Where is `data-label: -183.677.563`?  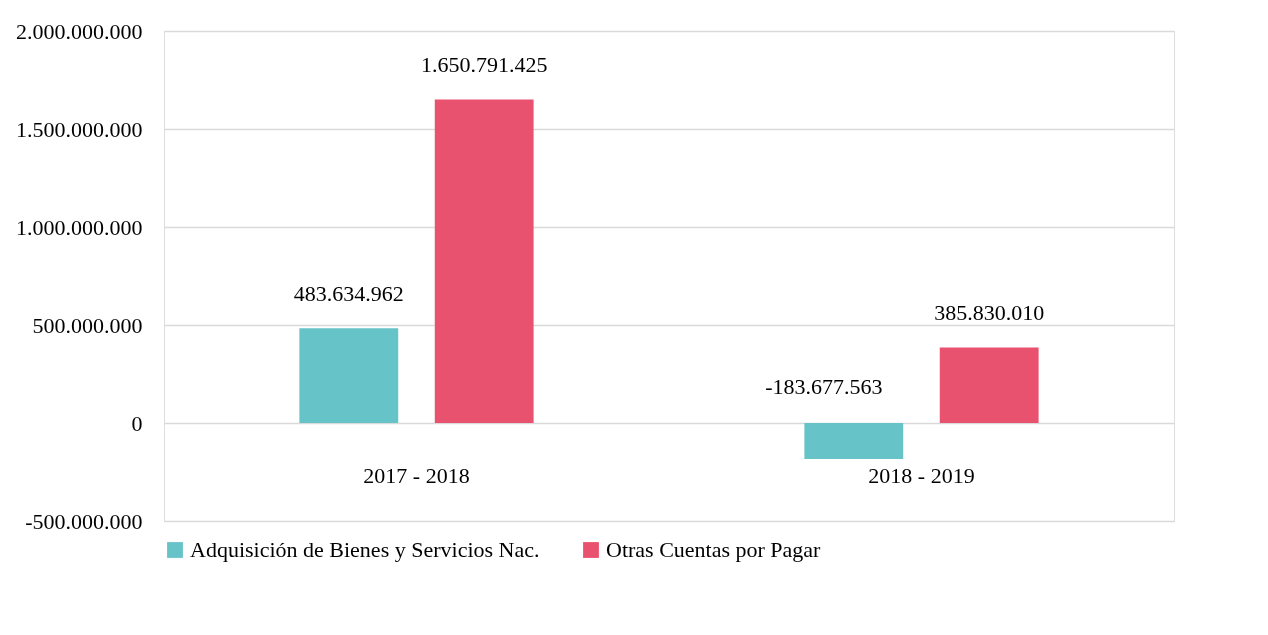
data-label: -183.677.563 is located at coordinates (824, 386).